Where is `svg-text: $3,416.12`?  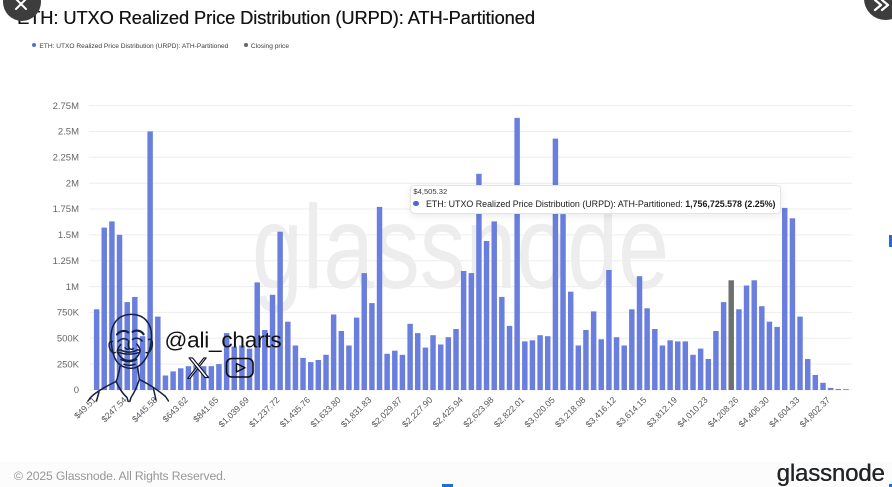
svg-text: $3,416.12 is located at coordinates (601, 412).